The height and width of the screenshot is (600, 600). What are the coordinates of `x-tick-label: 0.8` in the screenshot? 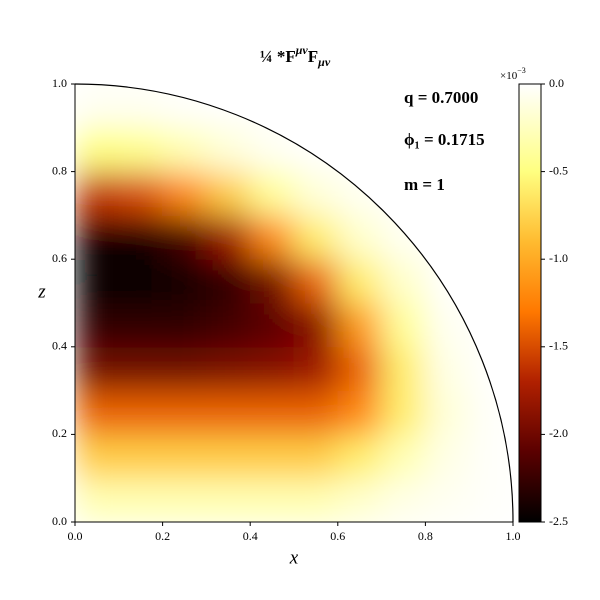 It's located at (425, 536).